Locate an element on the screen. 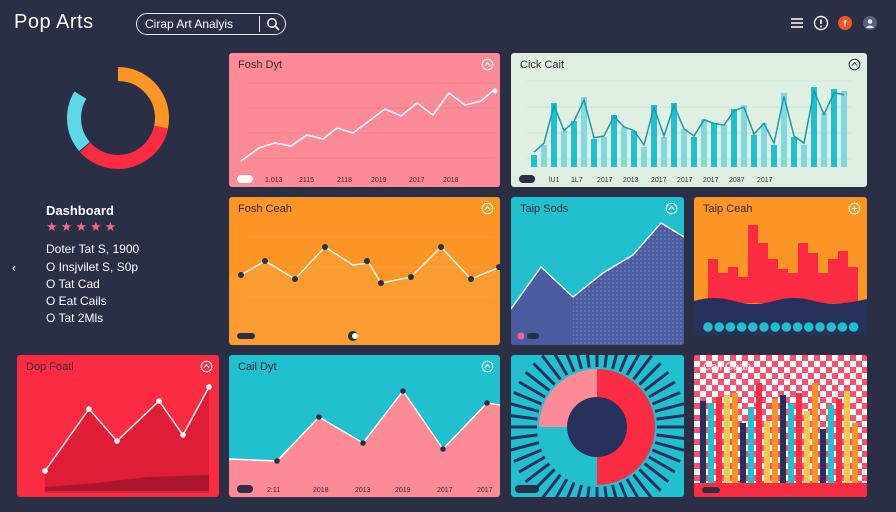  add-icon is located at coordinates (854, 208).